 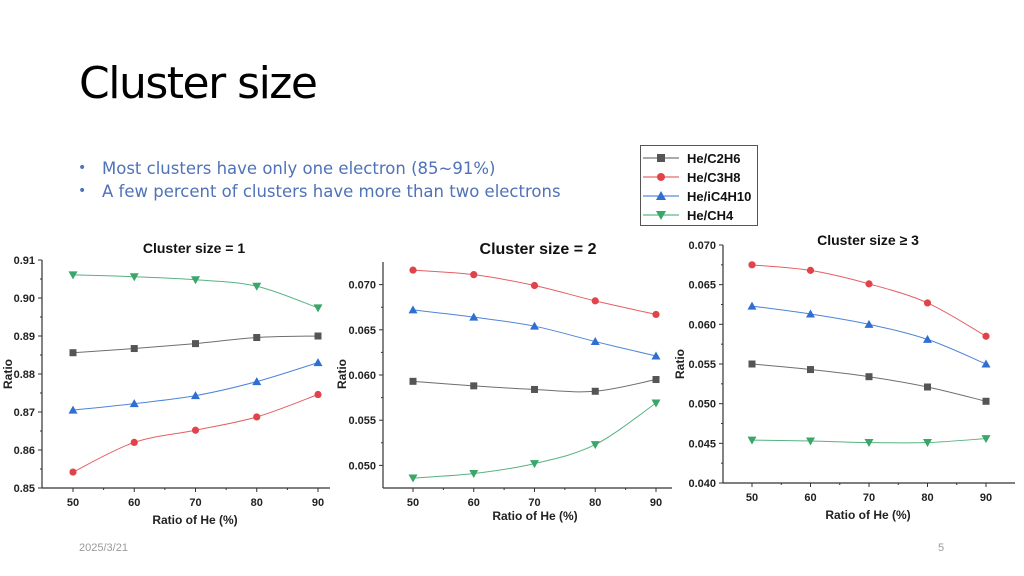 I want to click on y-tick-label: 0.87, so click(x=24, y=413).